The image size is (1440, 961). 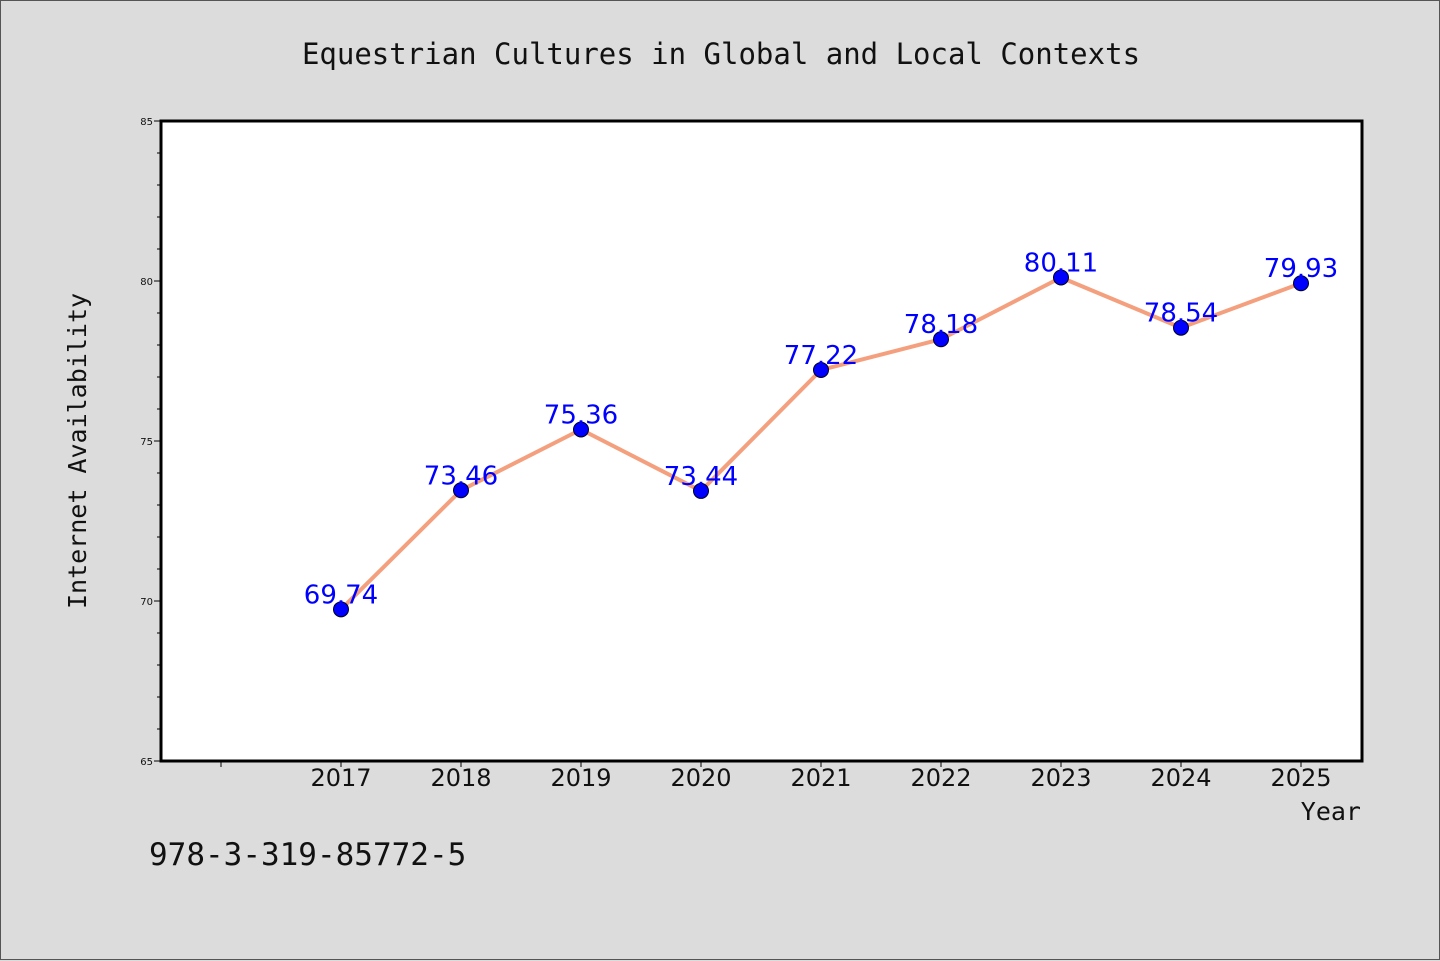 I want to click on y-axis-title: Internet Availability, so click(x=77, y=451).